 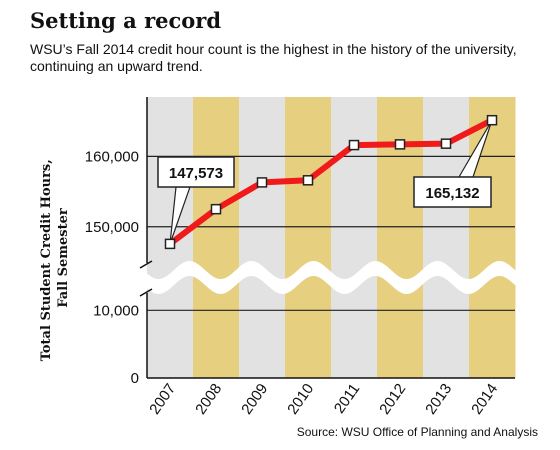 What do you see at coordinates (46, 260) in the screenshot?
I see `y-axis-label-line-1: Total Student Credit Hours,` at bounding box center [46, 260].